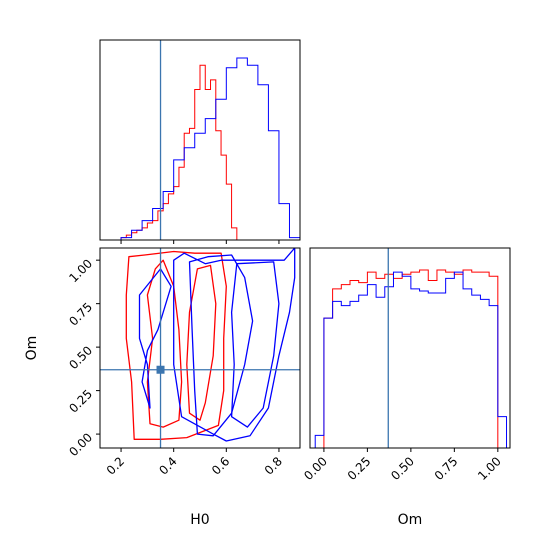  I want to click on om-x-ticks: 0.00 0.25 0.50 0.75 1.00, so click(402, 465).